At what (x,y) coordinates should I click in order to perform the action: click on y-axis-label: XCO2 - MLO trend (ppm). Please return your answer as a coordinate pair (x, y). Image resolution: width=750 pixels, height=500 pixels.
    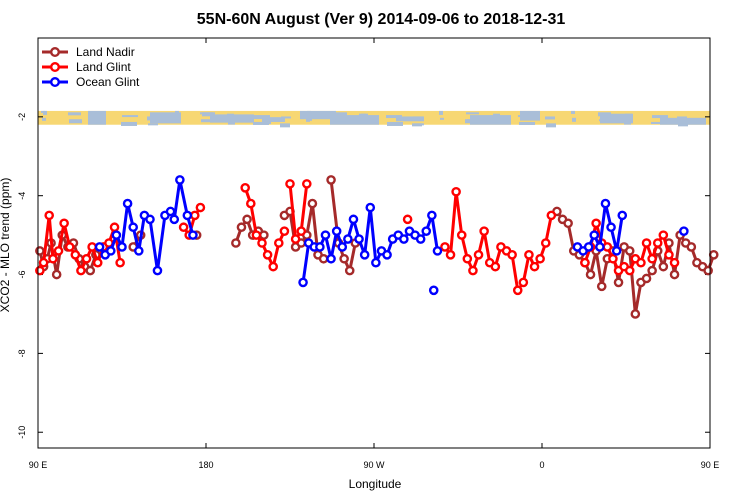
    Looking at the image, I should click on (6, 245).